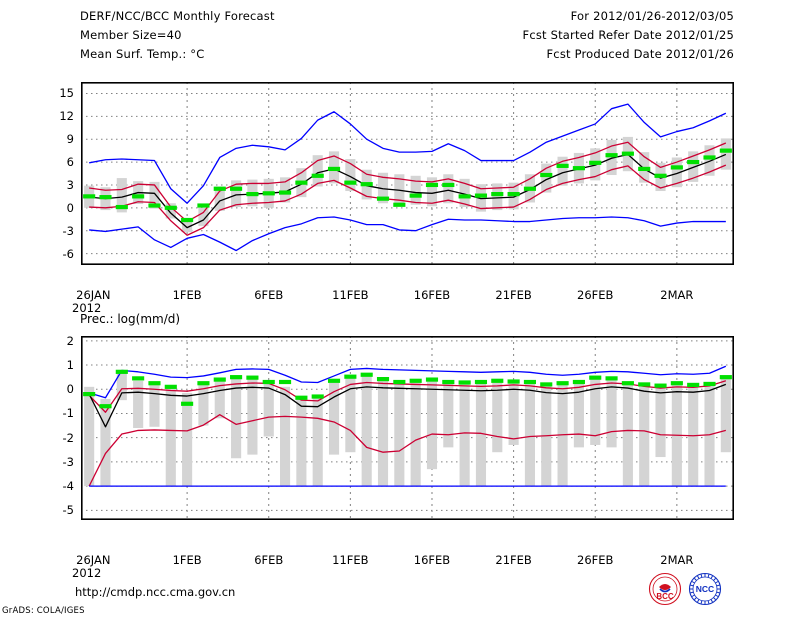 The width and height of the screenshot is (800, 618). I want to click on temperature-year-label: 2012, so click(87, 308).